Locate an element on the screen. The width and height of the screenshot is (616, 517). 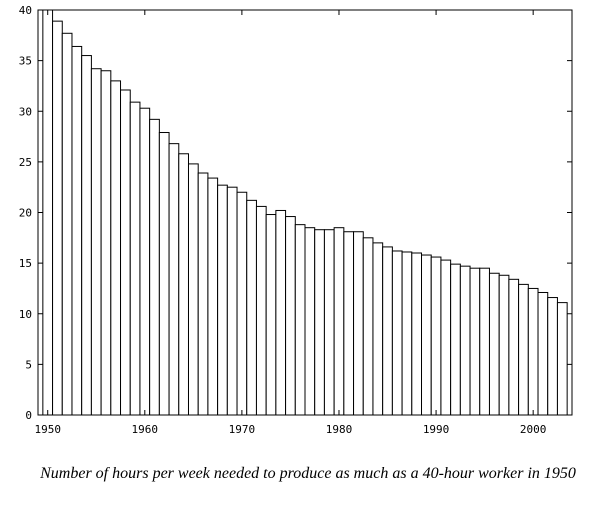
bar-1954 is located at coordinates (86, 235).